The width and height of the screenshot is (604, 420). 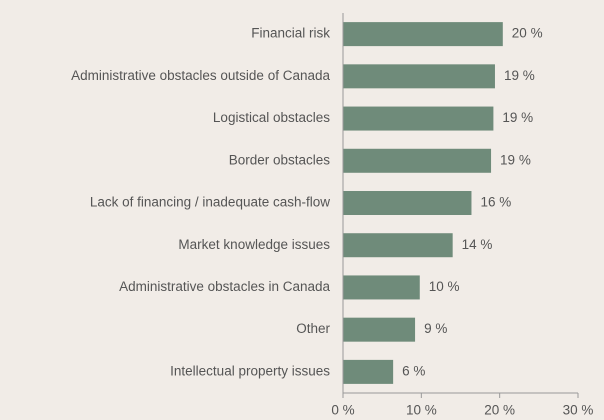 What do you see at coordinates (477, 244) in the screenshot?
I see `value-label: 14 %` at bounding box center [477, 244].